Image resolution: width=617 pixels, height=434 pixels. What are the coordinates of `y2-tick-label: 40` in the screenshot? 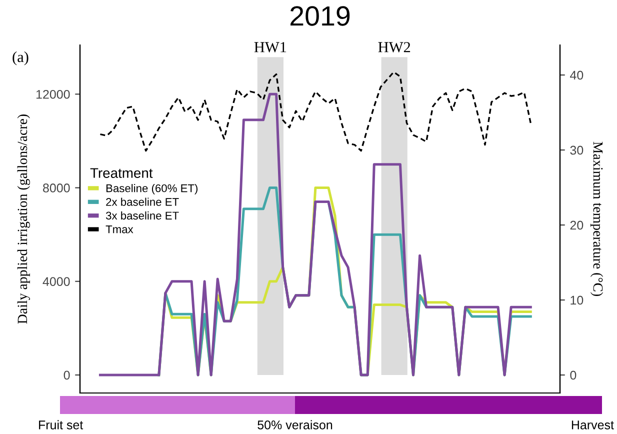 It's located at (577, 75).